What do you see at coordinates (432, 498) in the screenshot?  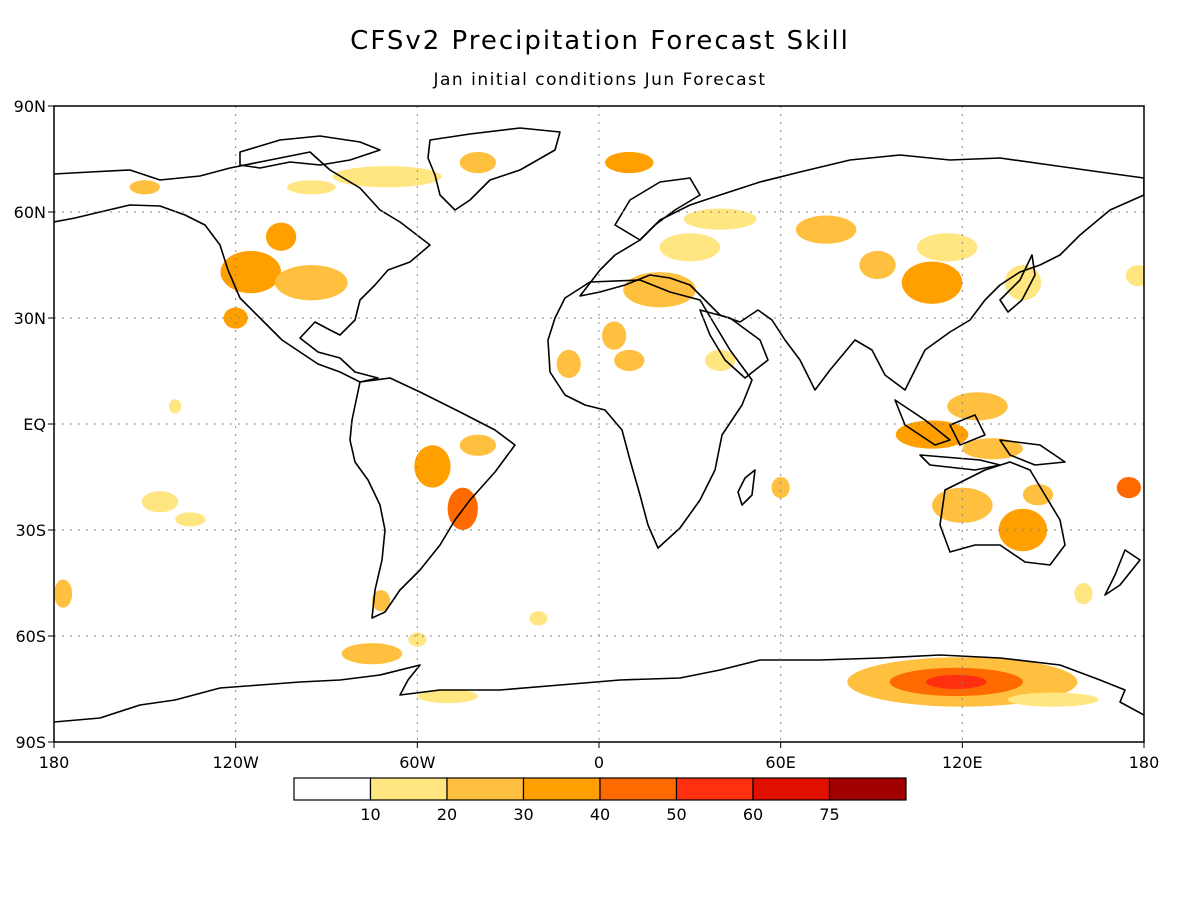 I see `coastline-south-america` at bounding box center [432, 498].